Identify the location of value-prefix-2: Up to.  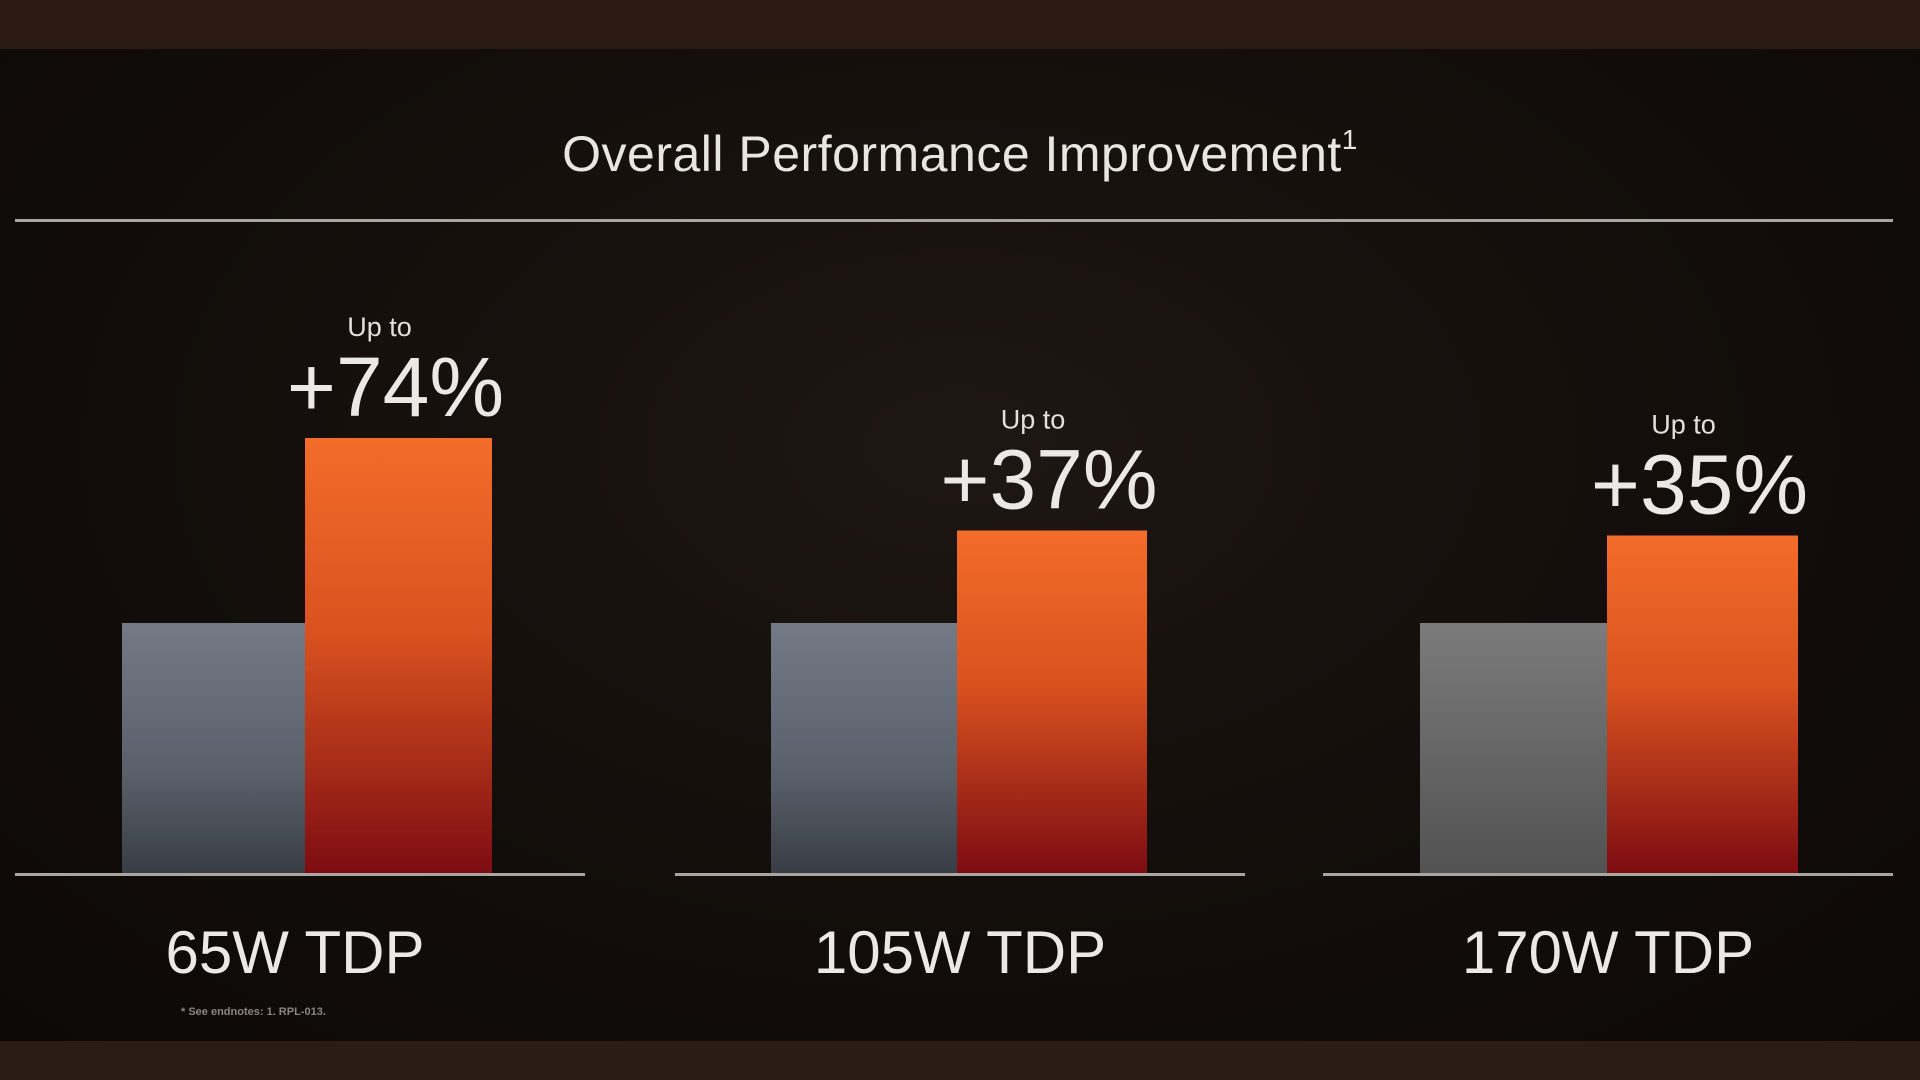
(1033, 420).